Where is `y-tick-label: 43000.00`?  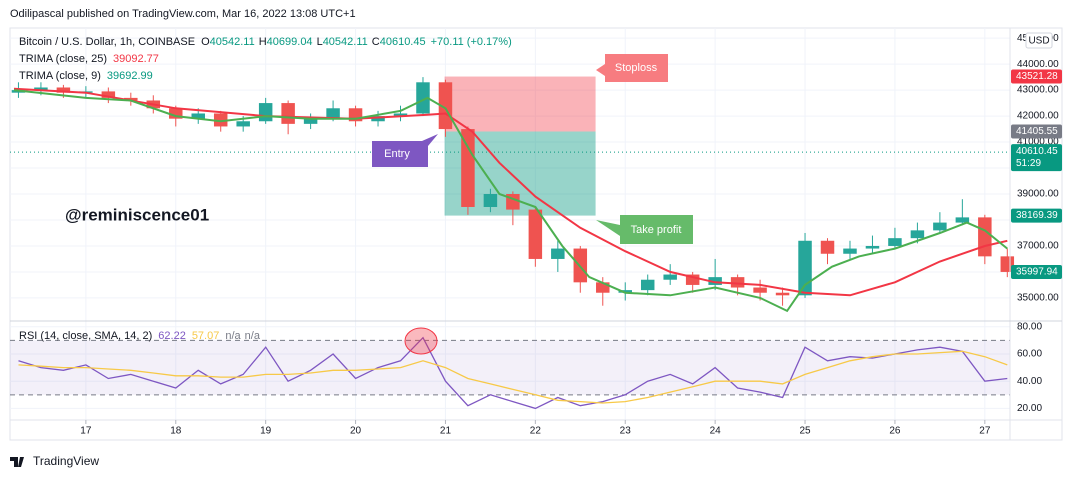 y-tick-label: 43000.00 is located at coordinates (1038, 90).